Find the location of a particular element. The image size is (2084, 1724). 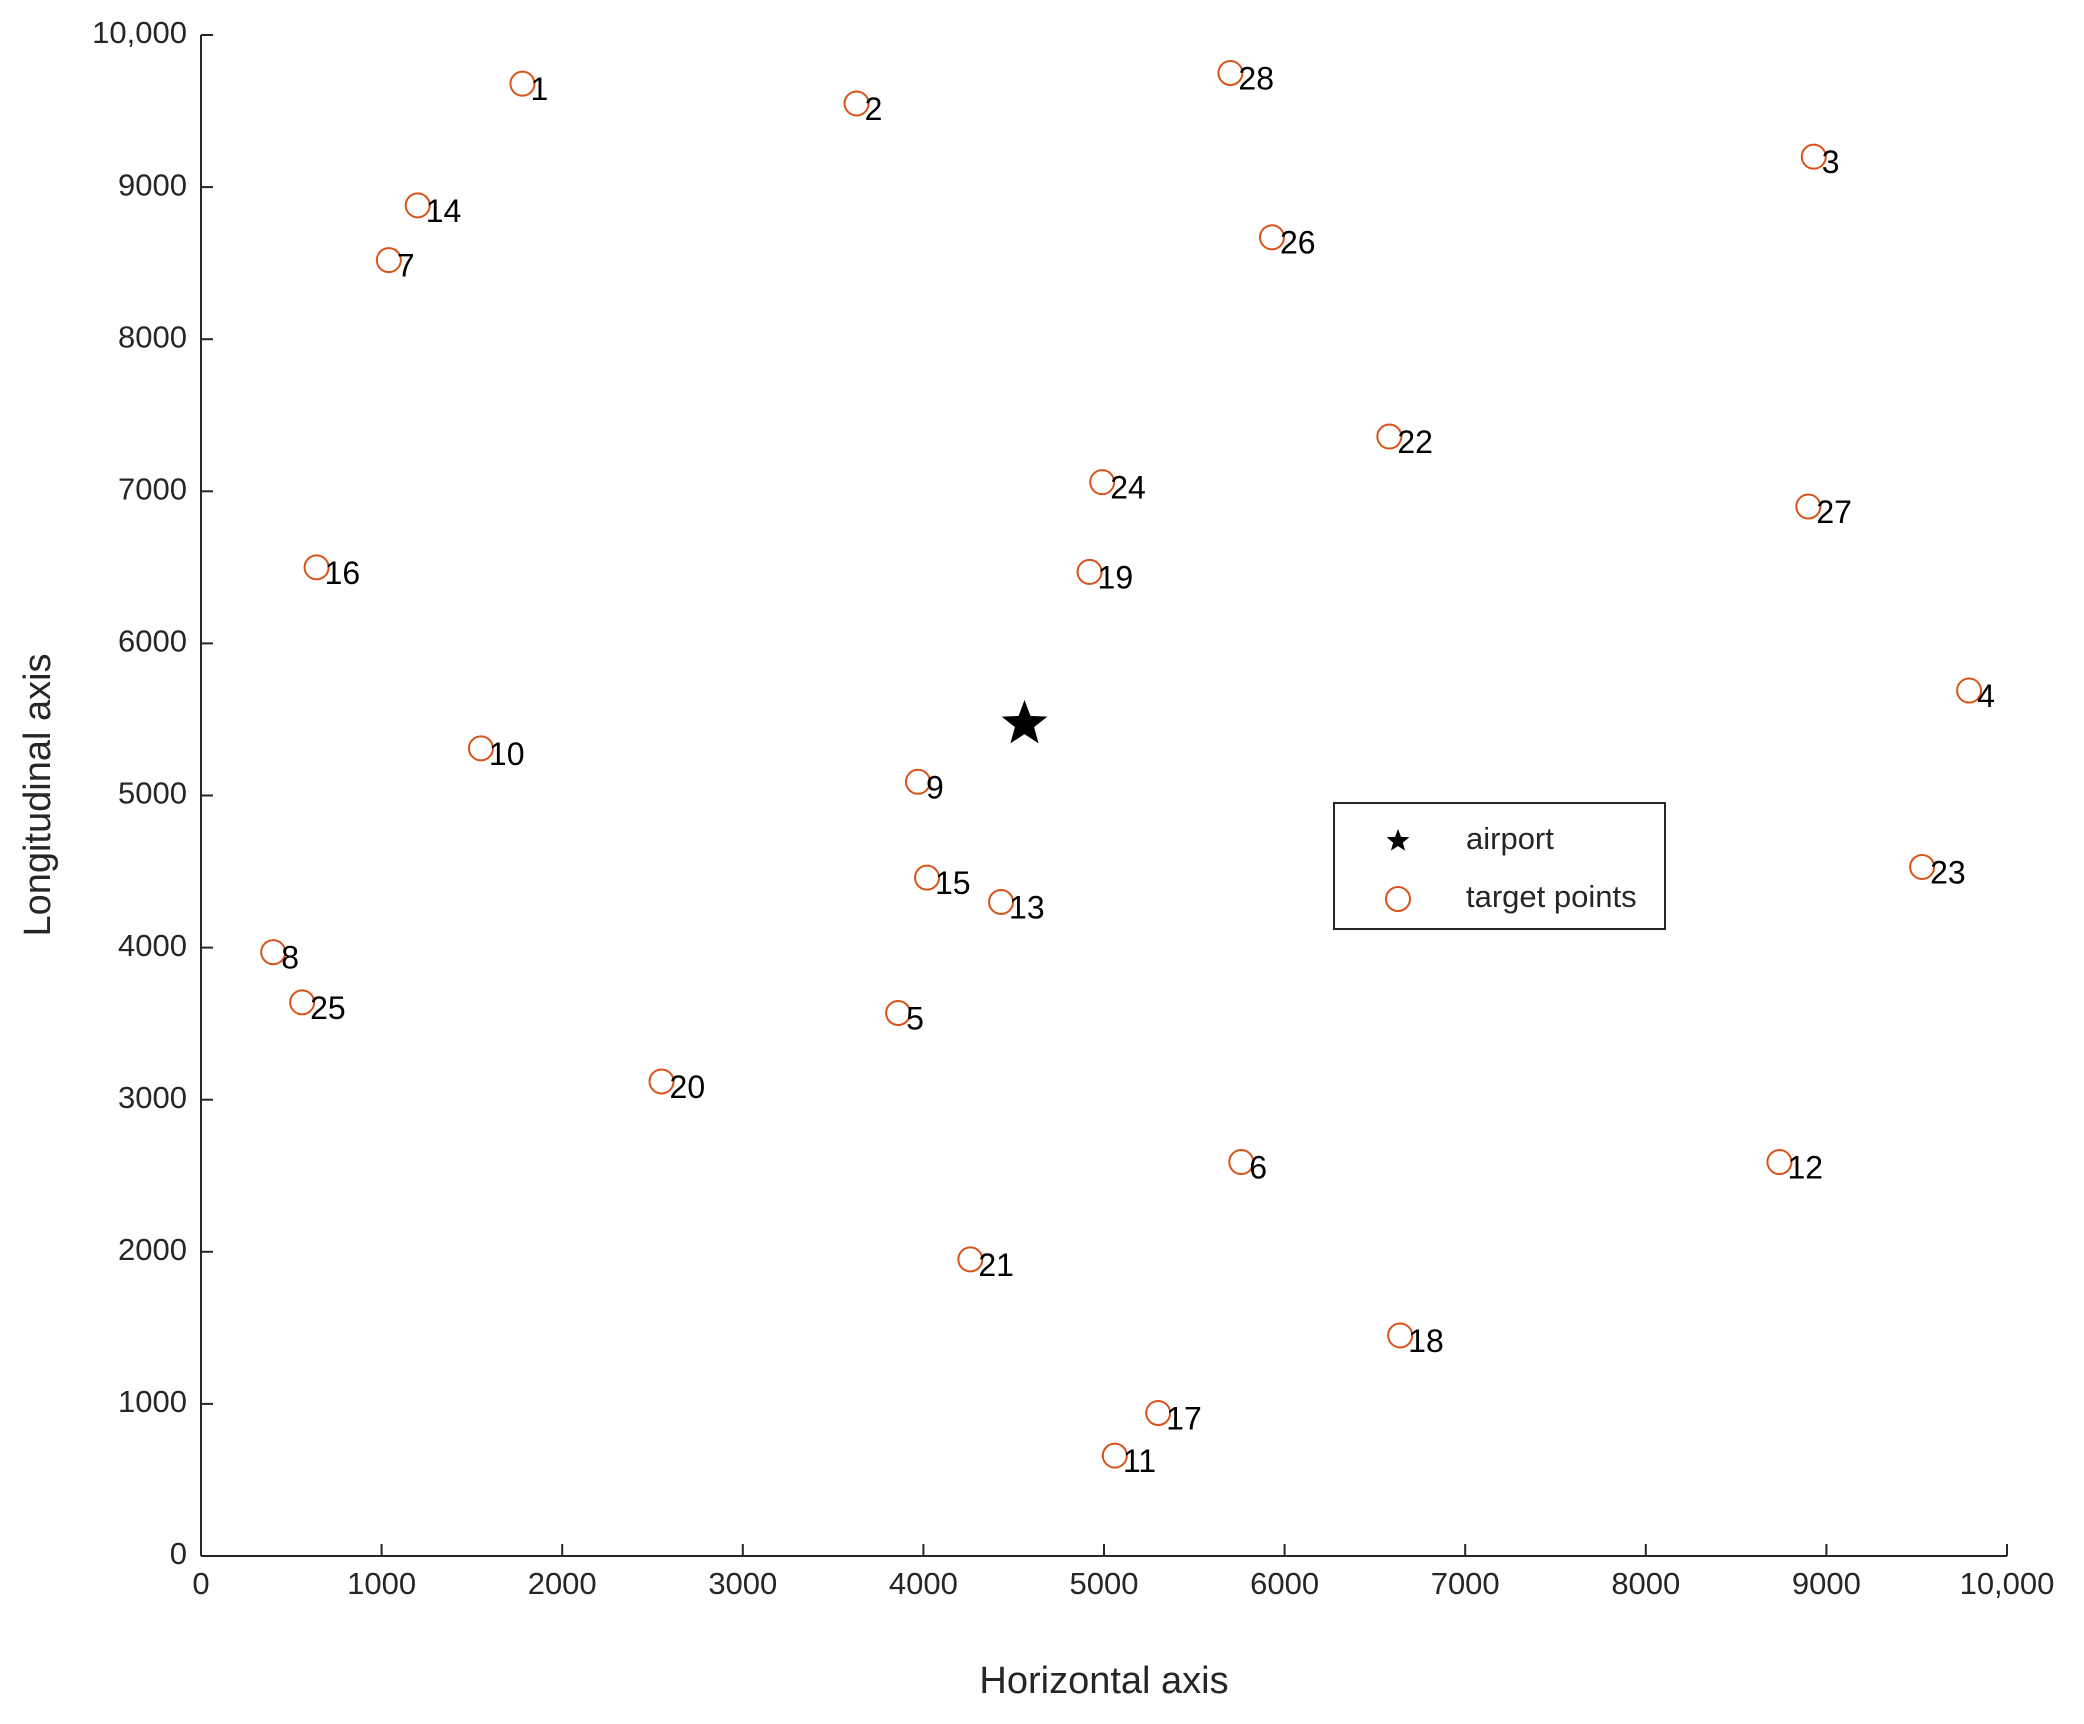

y-tick-label: 10,000 is located at coordinates (139, 32).